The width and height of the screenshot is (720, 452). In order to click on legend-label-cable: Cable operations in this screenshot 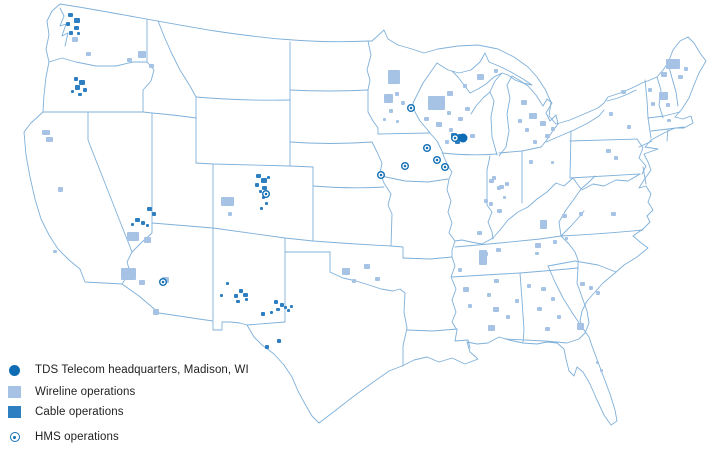, I will do `click(79, 411)`.